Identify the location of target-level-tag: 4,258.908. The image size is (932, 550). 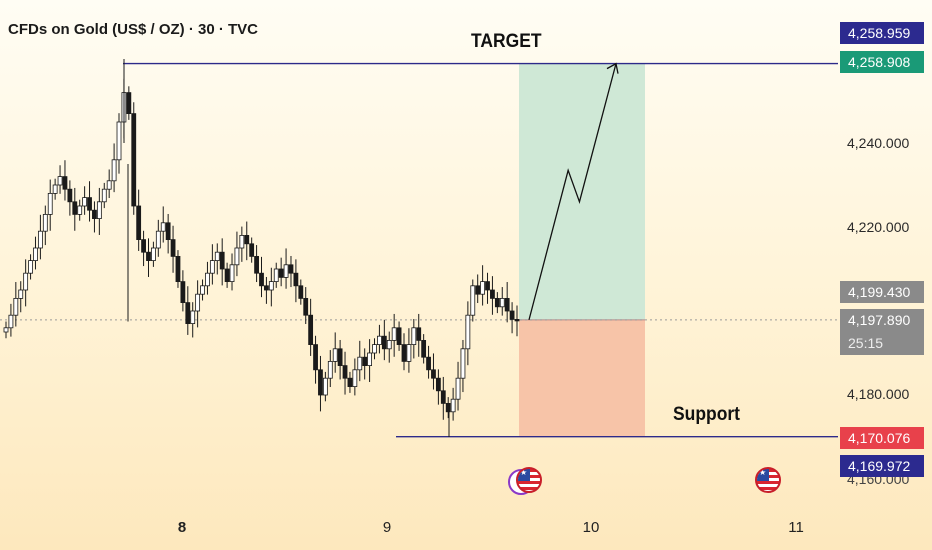
(882, 62).